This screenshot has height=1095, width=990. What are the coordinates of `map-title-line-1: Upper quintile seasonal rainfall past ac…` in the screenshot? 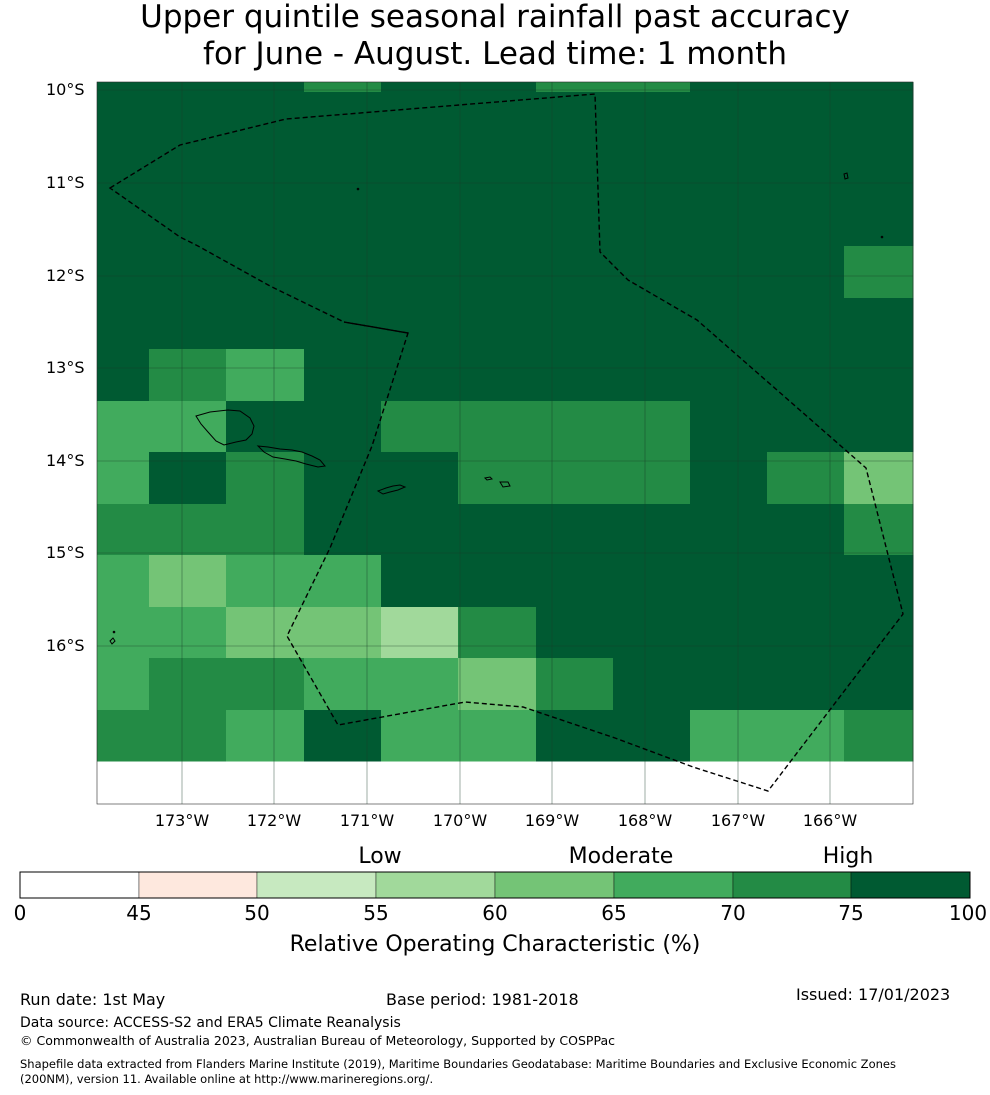 It's located at (495, 17).